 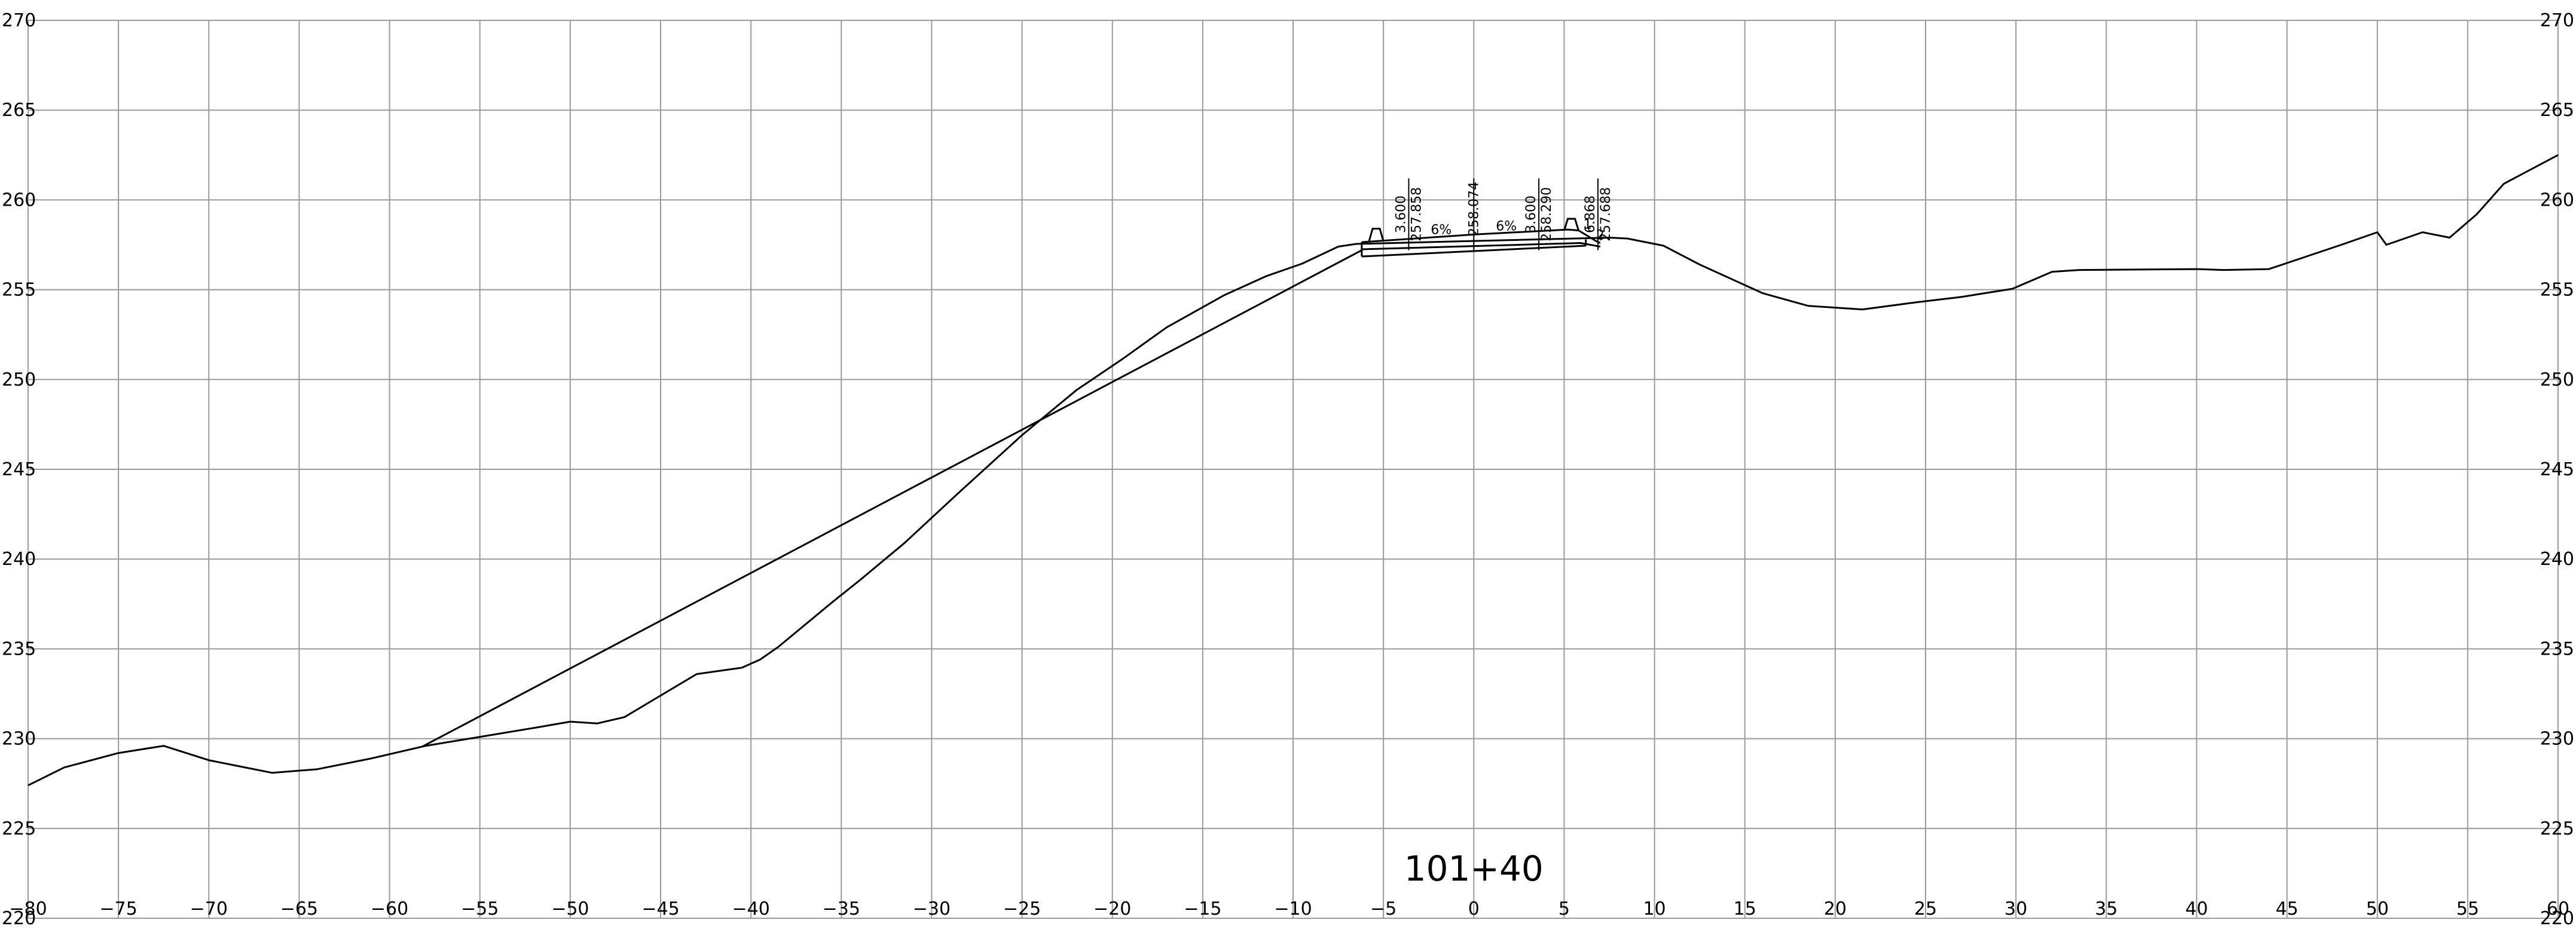 I want to click on x-tick-label: 25, so click(x=1926, y=909).